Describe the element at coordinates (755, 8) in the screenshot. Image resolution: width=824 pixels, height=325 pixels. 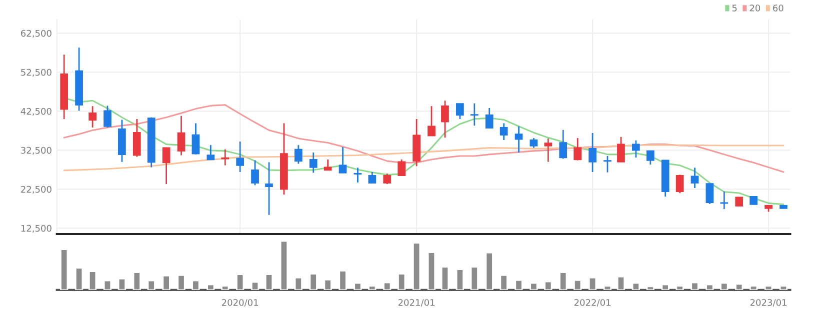
I see `legend-label: 20` at that location.